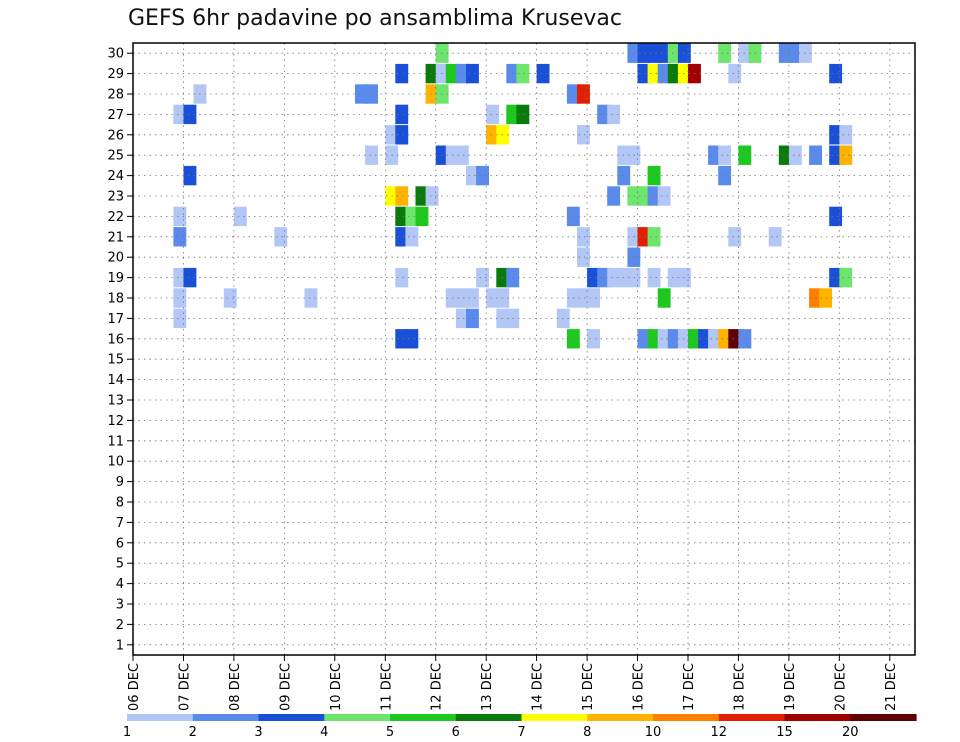  Describe the element at coordinates (891, 687) in the screenshot. I see `x-tick-label: 21 DEC` at that location.